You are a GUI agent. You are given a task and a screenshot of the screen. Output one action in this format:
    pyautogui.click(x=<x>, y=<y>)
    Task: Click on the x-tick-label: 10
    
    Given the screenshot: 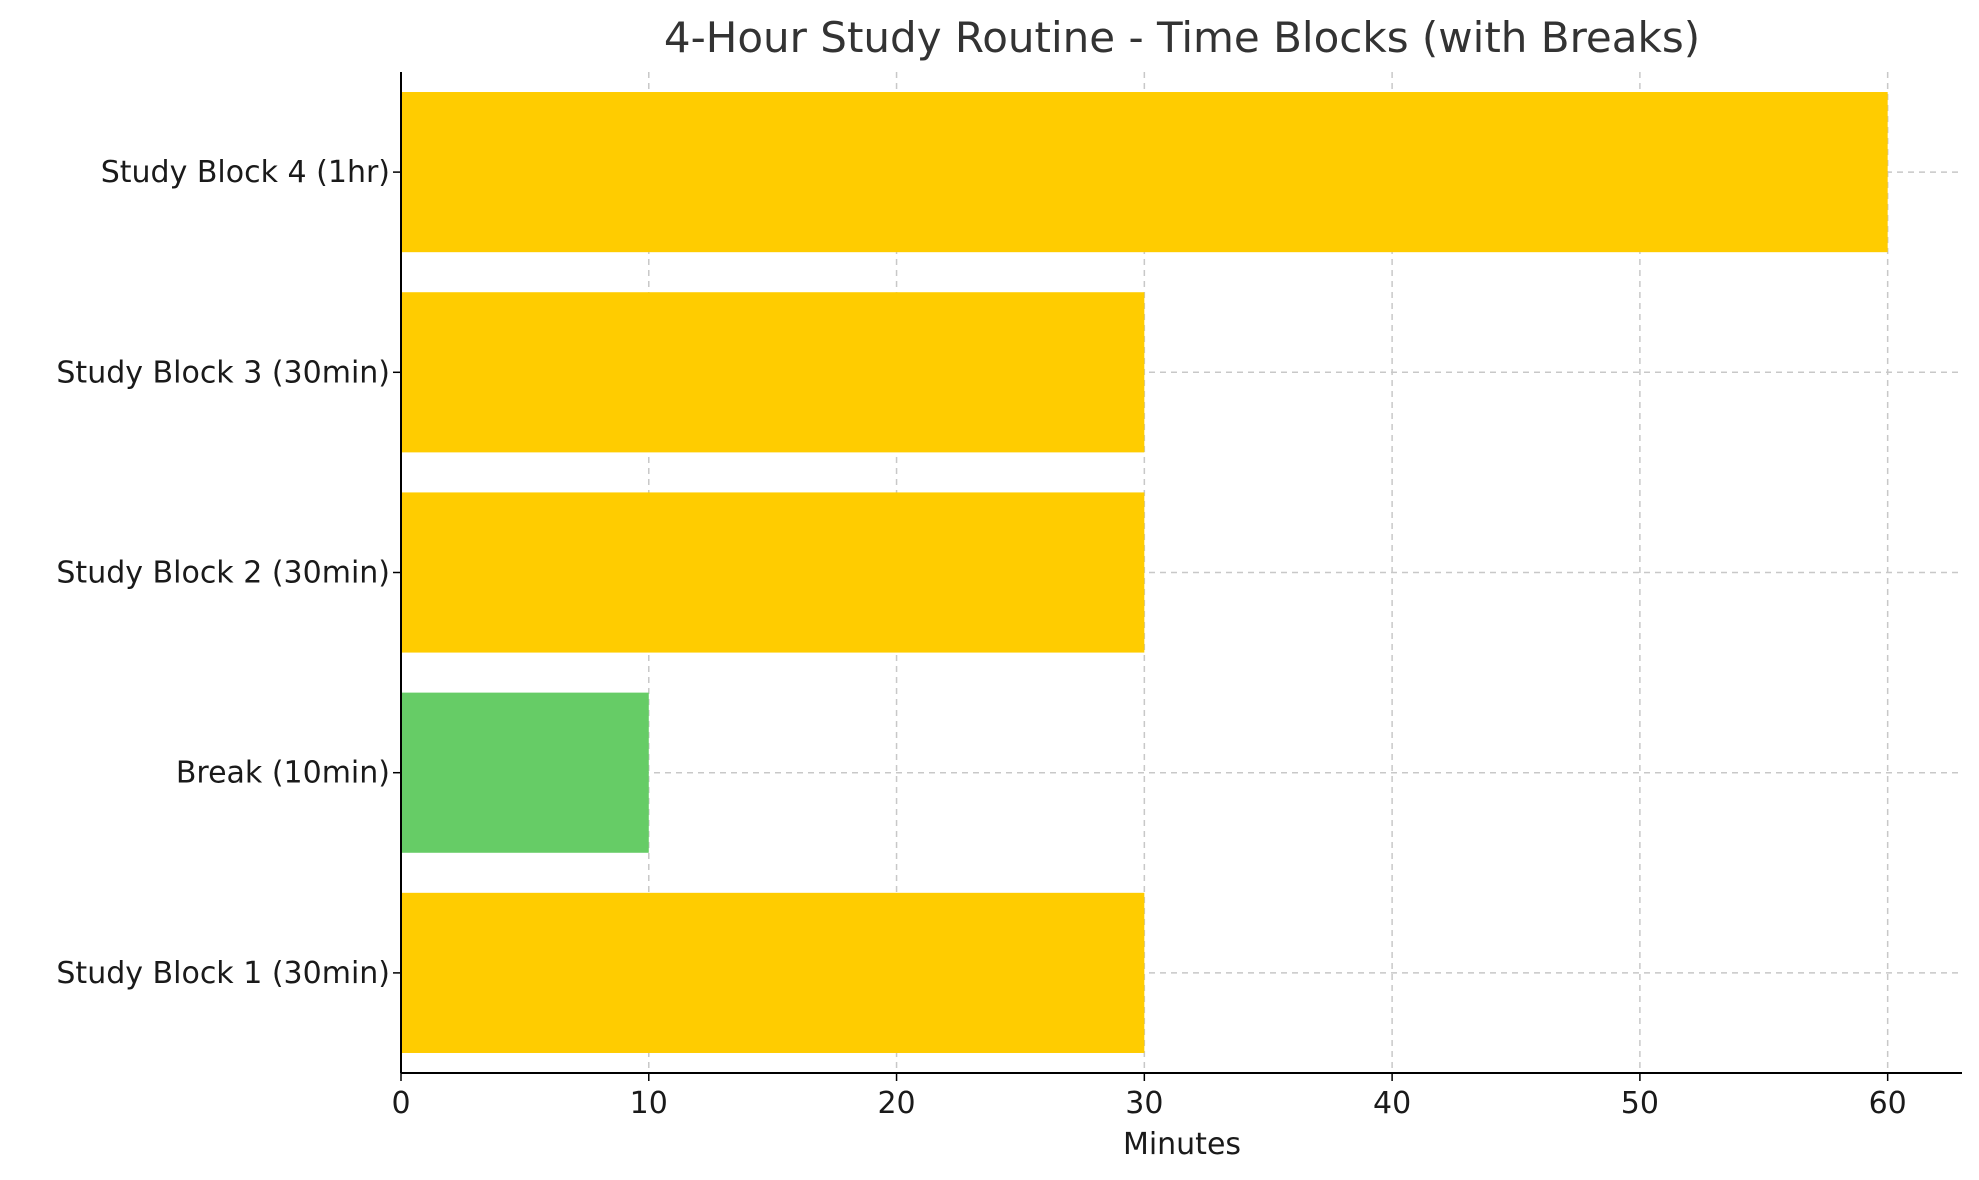 What is the action you would take?
    pyautogui.click(x=649, y=1103)
    